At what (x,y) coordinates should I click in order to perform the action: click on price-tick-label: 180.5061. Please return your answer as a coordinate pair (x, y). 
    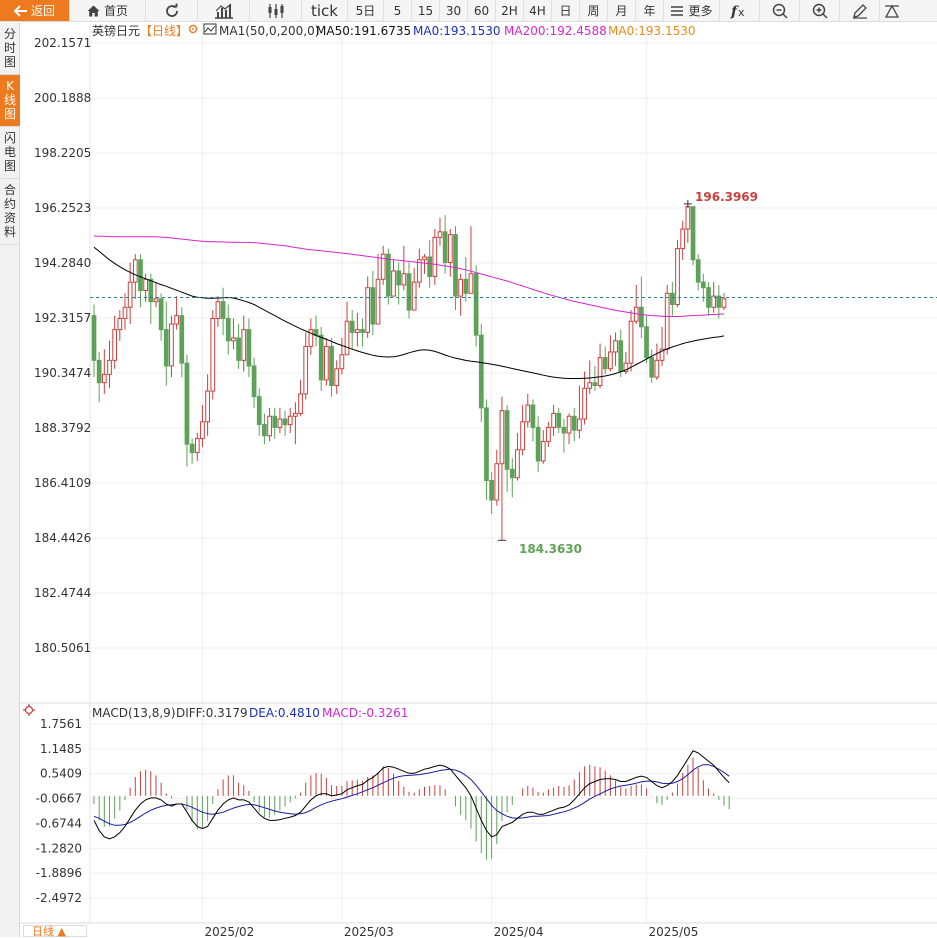
    Looking at the image, I should click on (62, 648).